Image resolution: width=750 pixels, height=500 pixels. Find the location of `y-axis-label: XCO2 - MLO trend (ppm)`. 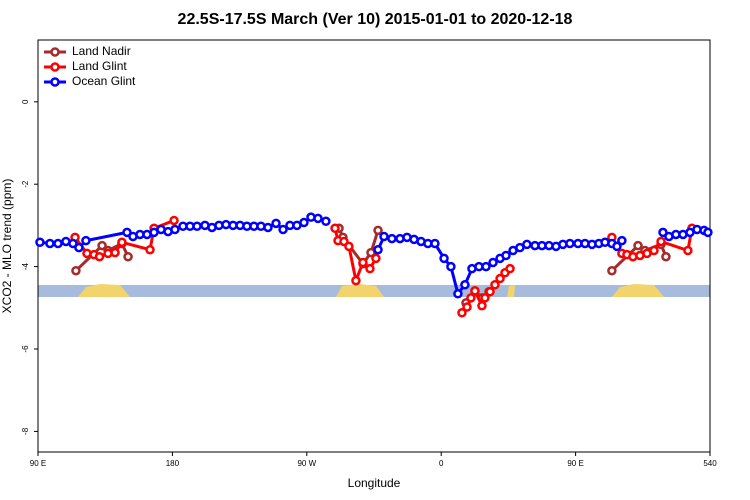

y-axis-label: XCO2 - MLO trend (ppm) is located at coordinates (7, 246).